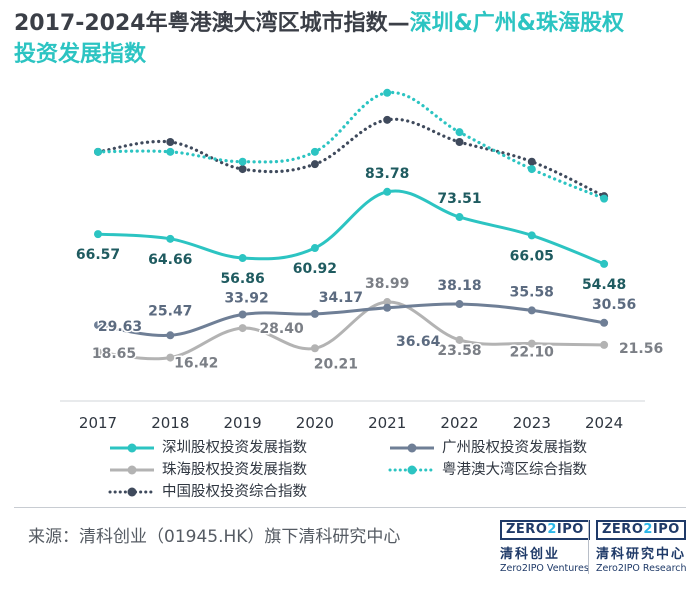 The image size is (700, 589). I want to click on x-tick-label-2018: 2018, so click(170, 422).